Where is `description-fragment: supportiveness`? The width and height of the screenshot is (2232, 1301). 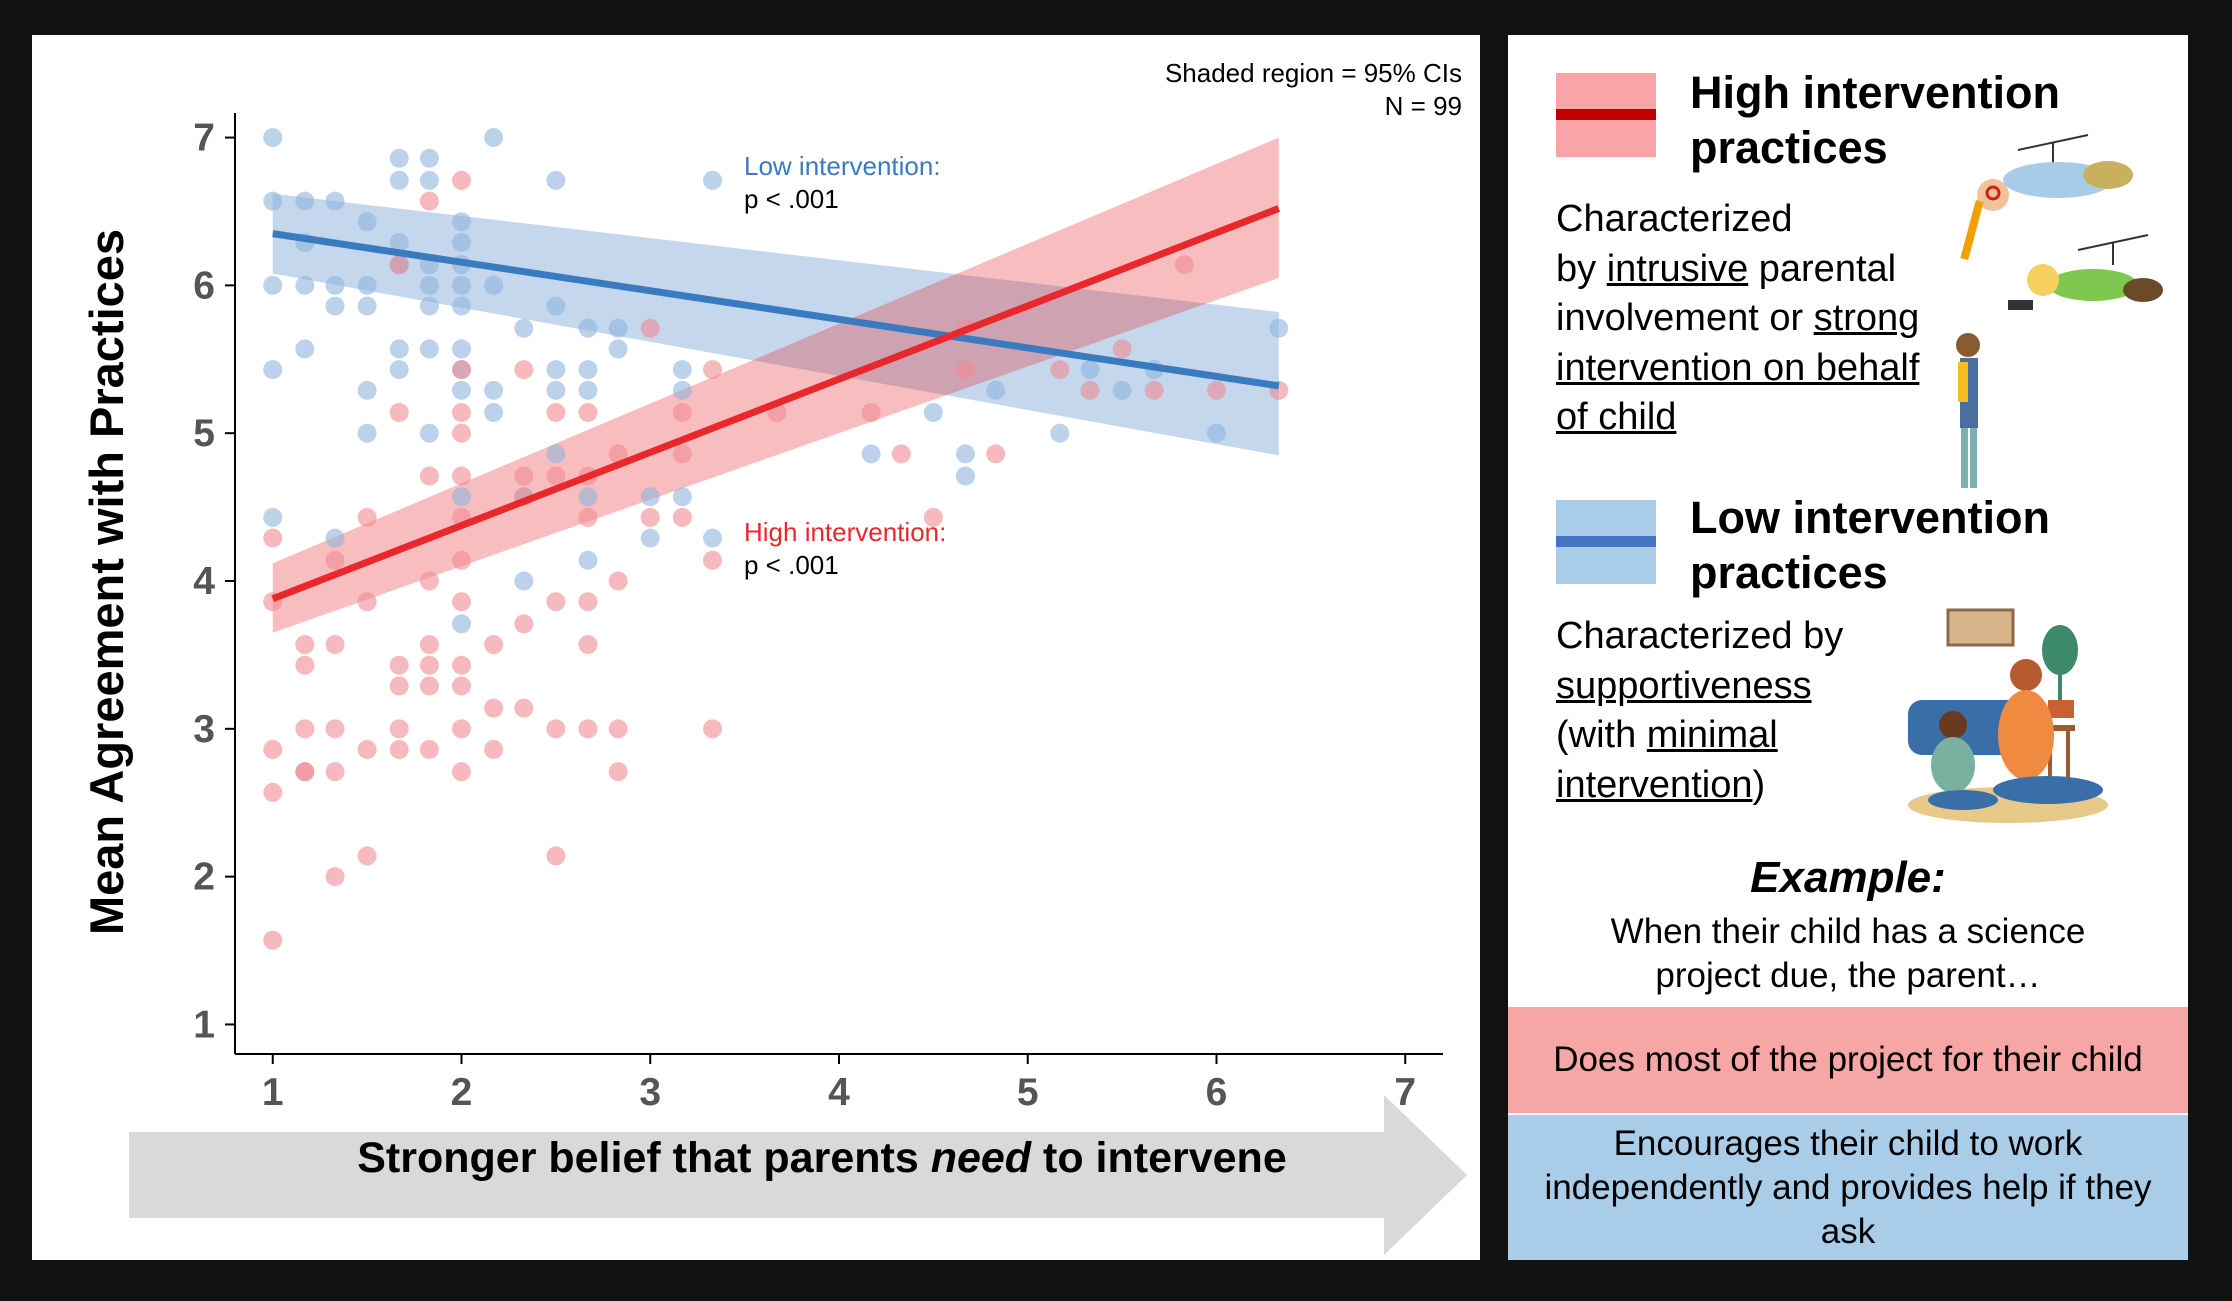 description-fragment: supportiveness is located at coordinates (1684, 685).